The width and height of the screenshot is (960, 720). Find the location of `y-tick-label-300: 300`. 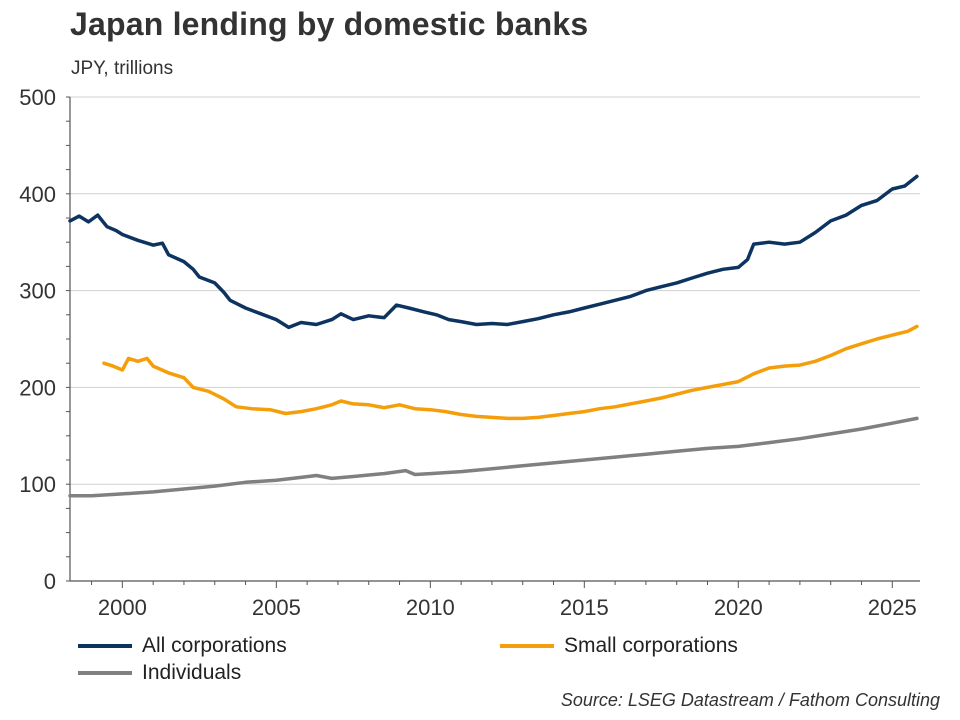

y-tick-label-300: 300 is located at coordinates (37, 291).